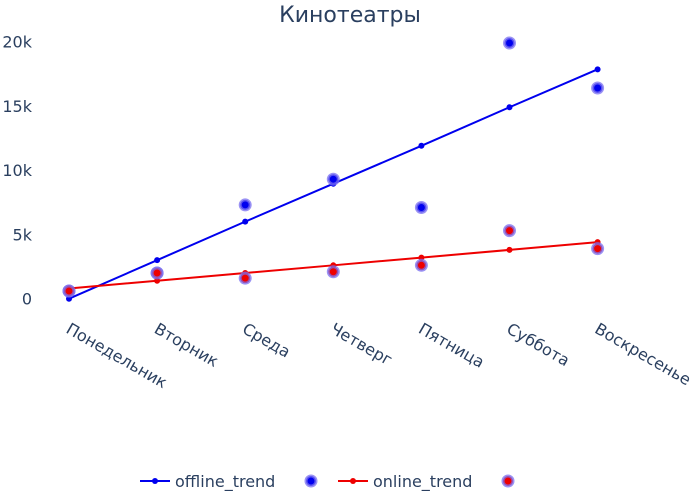 This screenshot has width=700, height=500. I want to click on y-tick-label: 10k, so click(17, 170).